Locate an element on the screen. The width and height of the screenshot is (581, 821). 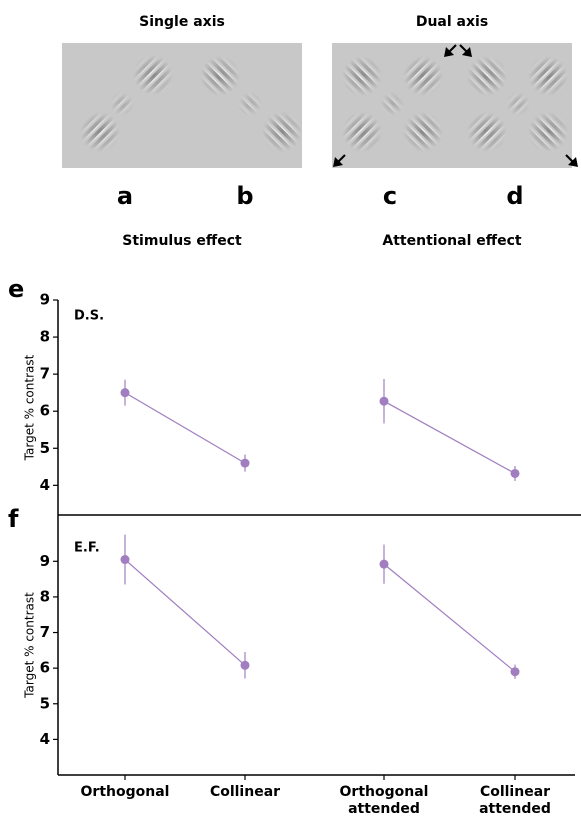
x-tick-label: Orthogonal is located at coordinates (125, 792).